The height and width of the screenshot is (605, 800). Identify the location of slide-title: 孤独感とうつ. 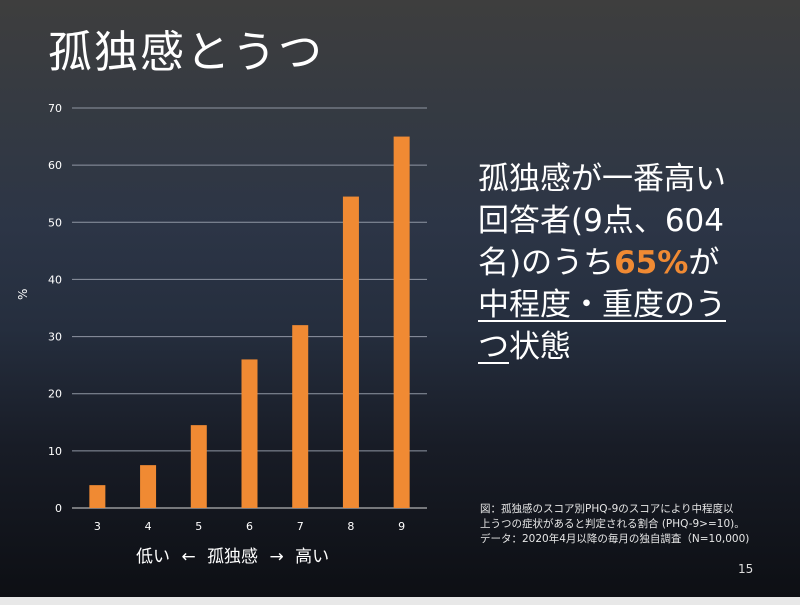
(186, 52).